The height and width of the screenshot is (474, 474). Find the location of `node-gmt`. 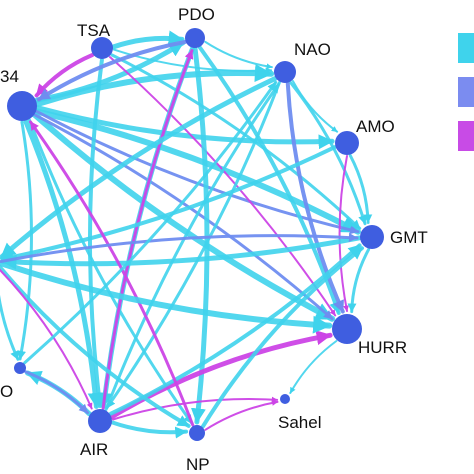

node-gmt is located at coordinates (372, 237).